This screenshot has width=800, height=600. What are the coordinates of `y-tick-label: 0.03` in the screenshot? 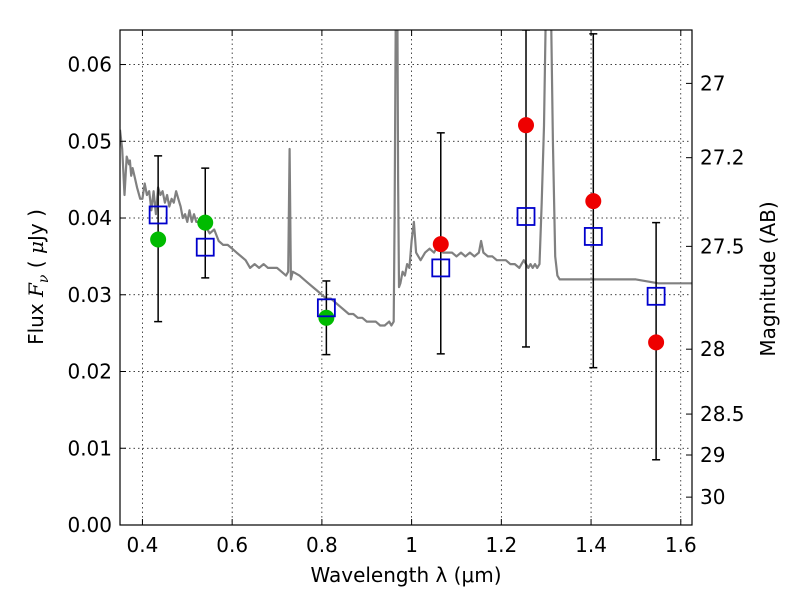 It's located at (89, 295).